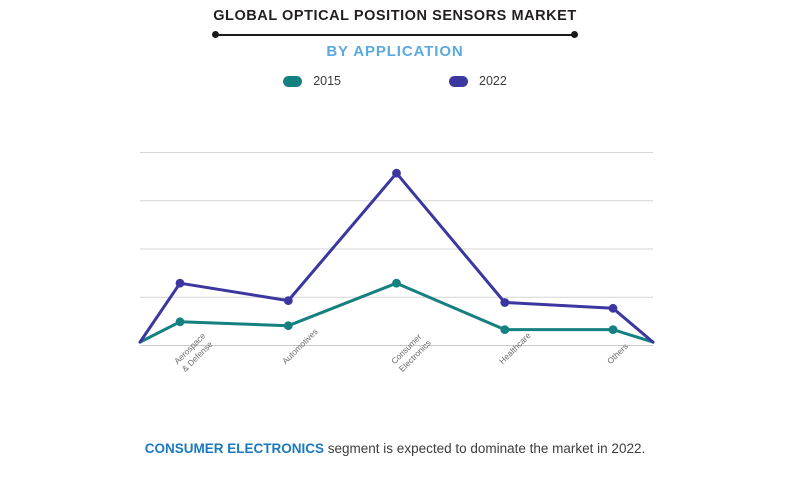 This screenshot has width=790, height=482. What do you see at coordinates (180, 283) in the screenshot?
I see `data-point-2022-aerospace-&-defense` at bounding box center [180, 283].